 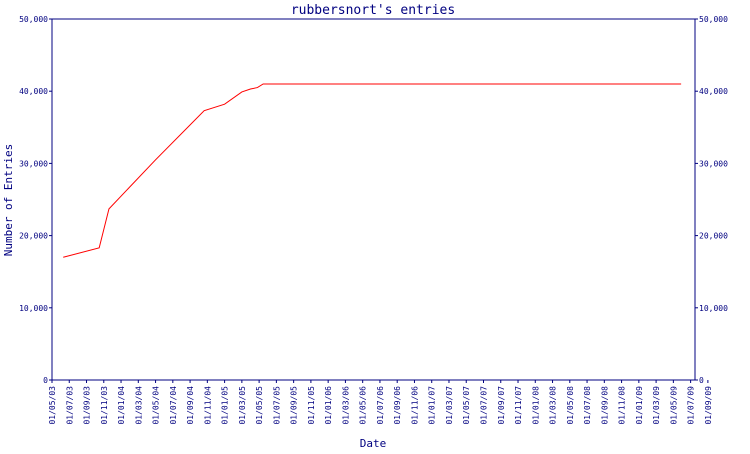 What do you see at coordinates (311, 405) in the screenshot?
I see `x-tick-label: 01/11/05` at bounding box center [311, 405].